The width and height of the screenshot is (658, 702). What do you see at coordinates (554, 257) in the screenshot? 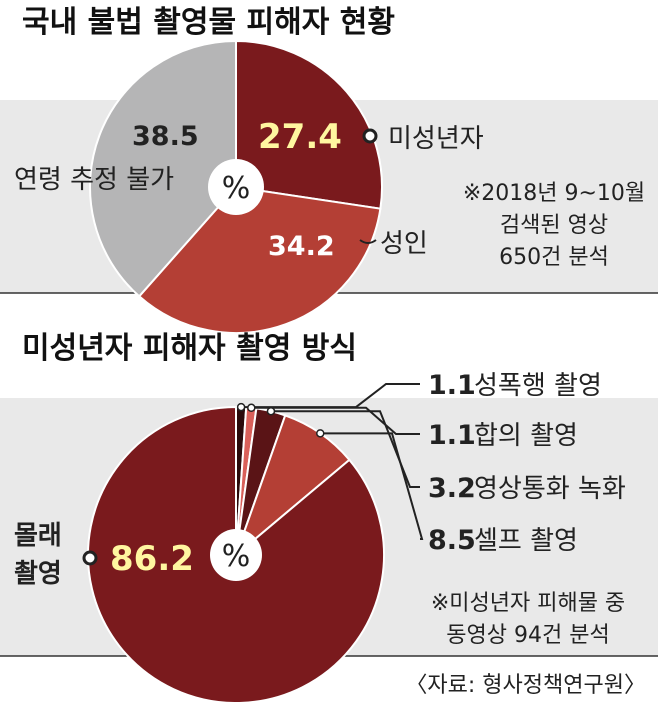
I see `chart1-note-line-3: 650건 분석` at bounding box center [554, 257].